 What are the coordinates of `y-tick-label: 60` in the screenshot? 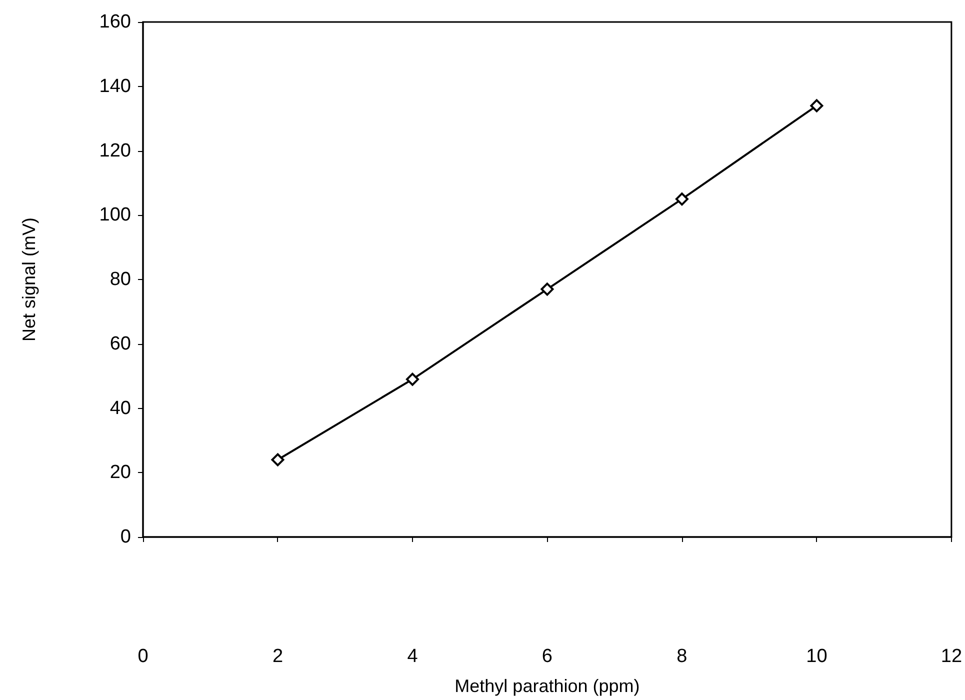 It's located at (120, 343).